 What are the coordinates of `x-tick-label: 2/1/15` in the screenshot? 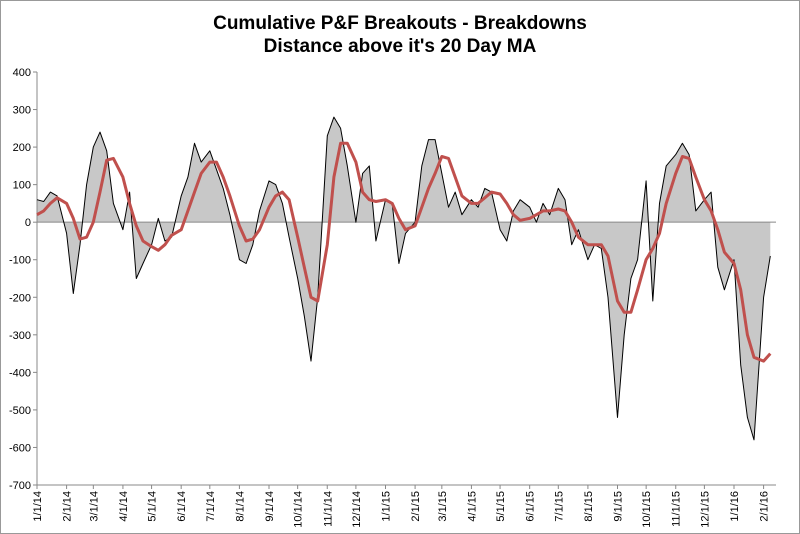 It's located at (416, 506).